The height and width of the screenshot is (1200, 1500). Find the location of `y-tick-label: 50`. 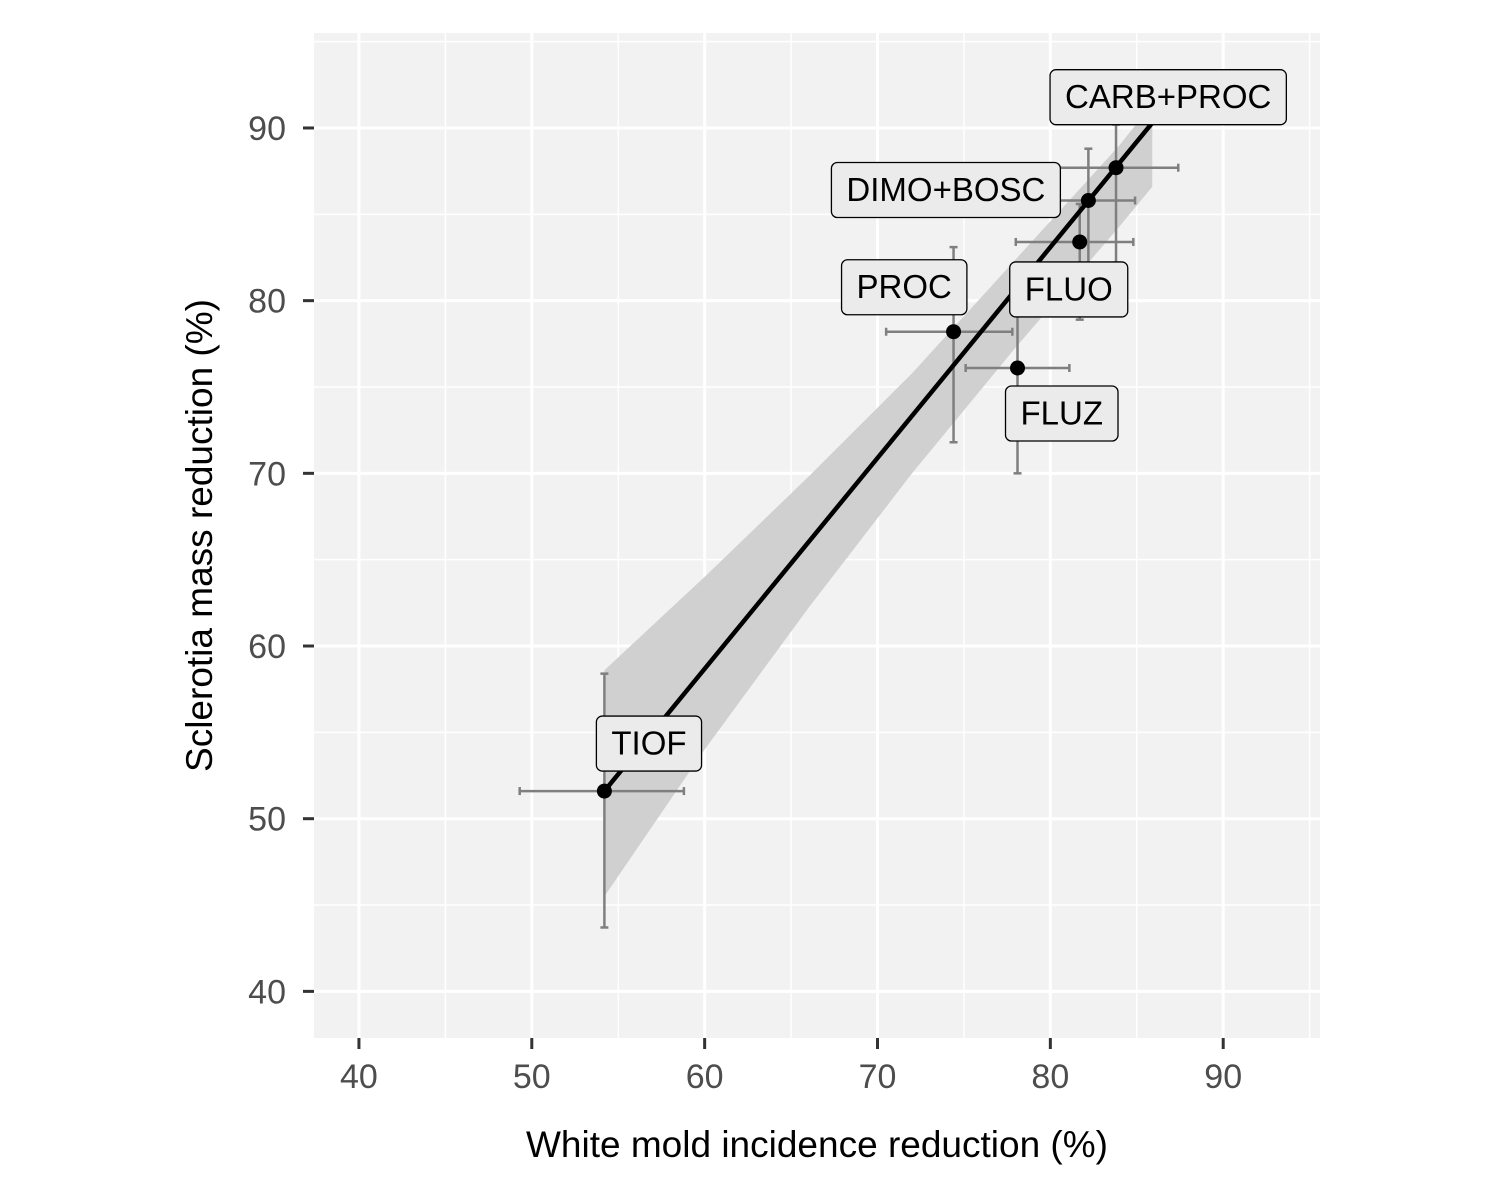

y-tick-label: 50 is located at coordinates (267, 820).